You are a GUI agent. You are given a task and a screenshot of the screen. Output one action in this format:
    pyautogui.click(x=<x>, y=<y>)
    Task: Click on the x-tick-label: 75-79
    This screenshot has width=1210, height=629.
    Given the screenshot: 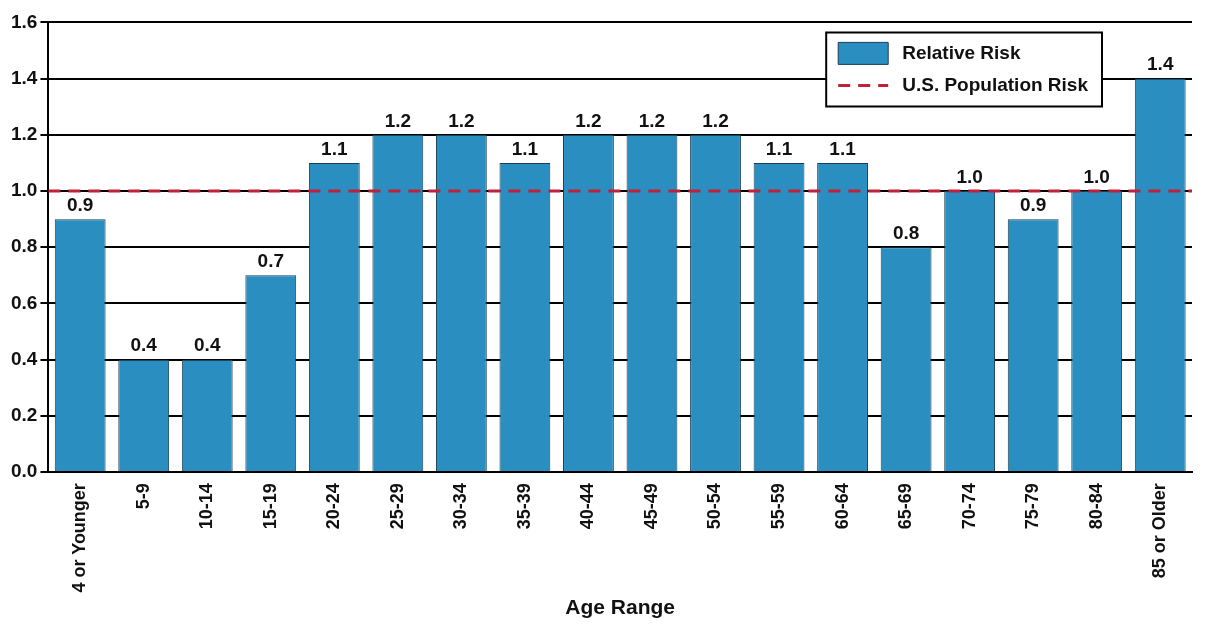 What is the action you would take?
    pyautogui.click(x=1032, y=506)
    